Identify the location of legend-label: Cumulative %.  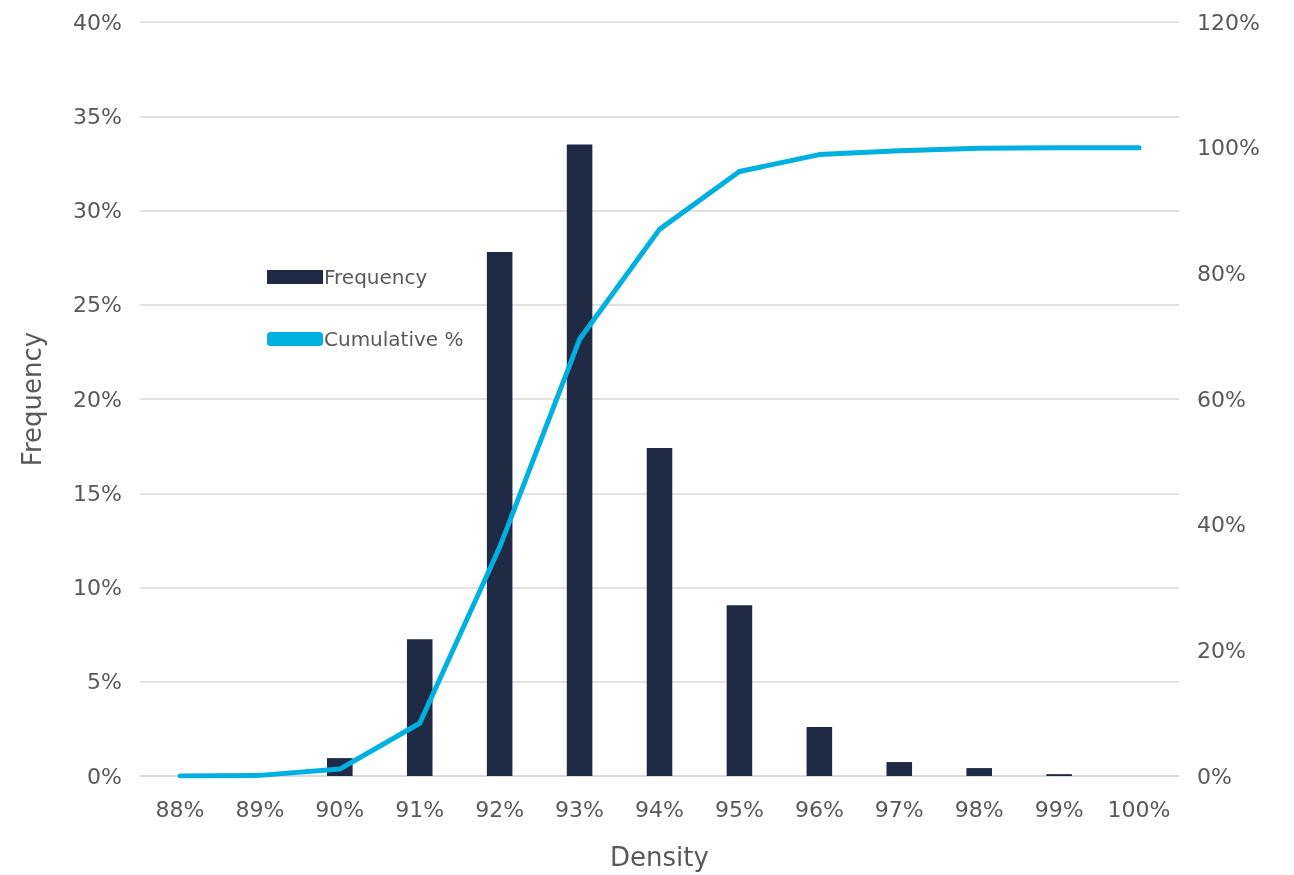
(394, 339).